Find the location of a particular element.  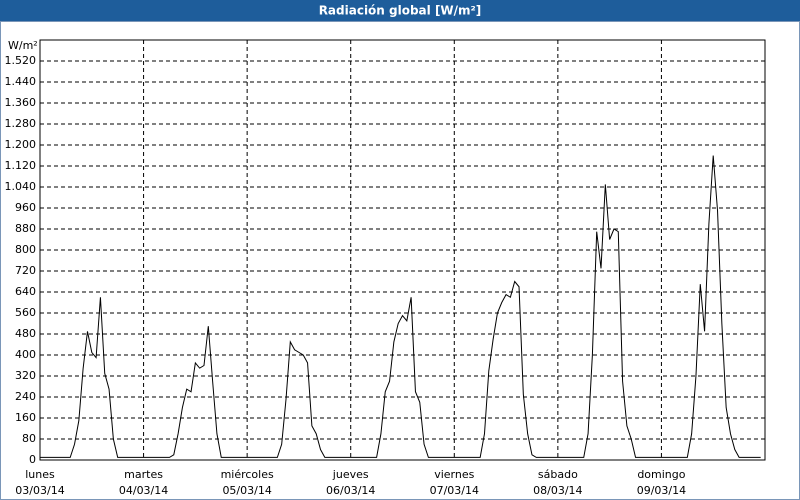

x-tick-date: 07/03/14 is located at coordinates (454, 490).